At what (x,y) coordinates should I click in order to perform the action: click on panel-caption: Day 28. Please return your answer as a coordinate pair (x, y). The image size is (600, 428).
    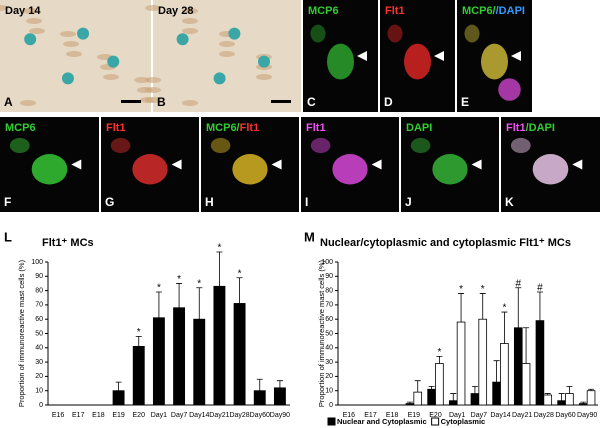
    Looking at the image, I should click on (175, 11).